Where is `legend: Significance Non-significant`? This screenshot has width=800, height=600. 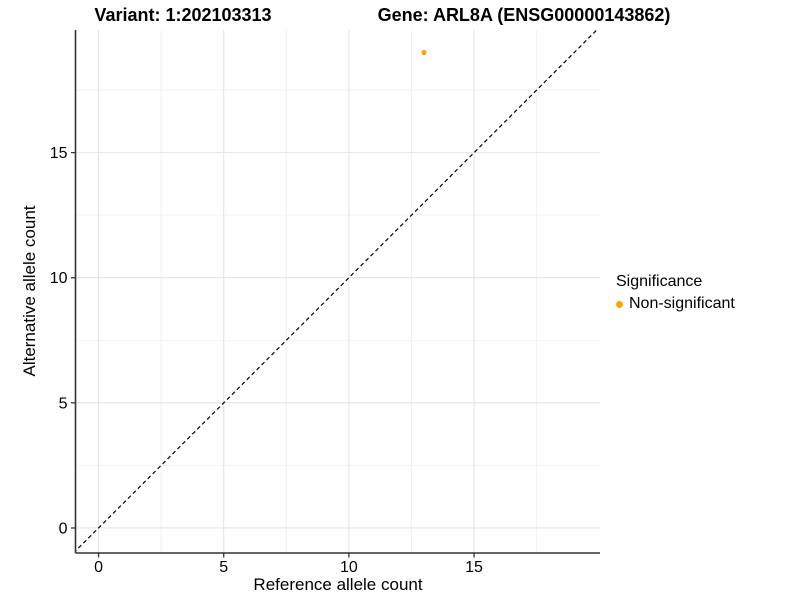 legend: Significance Non-significant is located at coordinates (675, 293).